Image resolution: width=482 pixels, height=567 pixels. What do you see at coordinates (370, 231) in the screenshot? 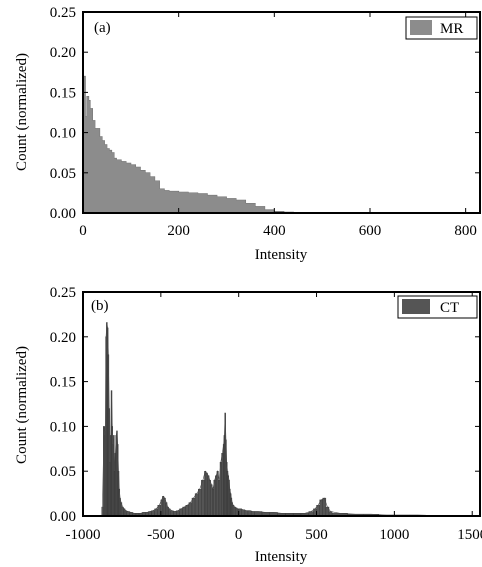
I see `x-tick-label: 600` at bounding box center [370, 231].